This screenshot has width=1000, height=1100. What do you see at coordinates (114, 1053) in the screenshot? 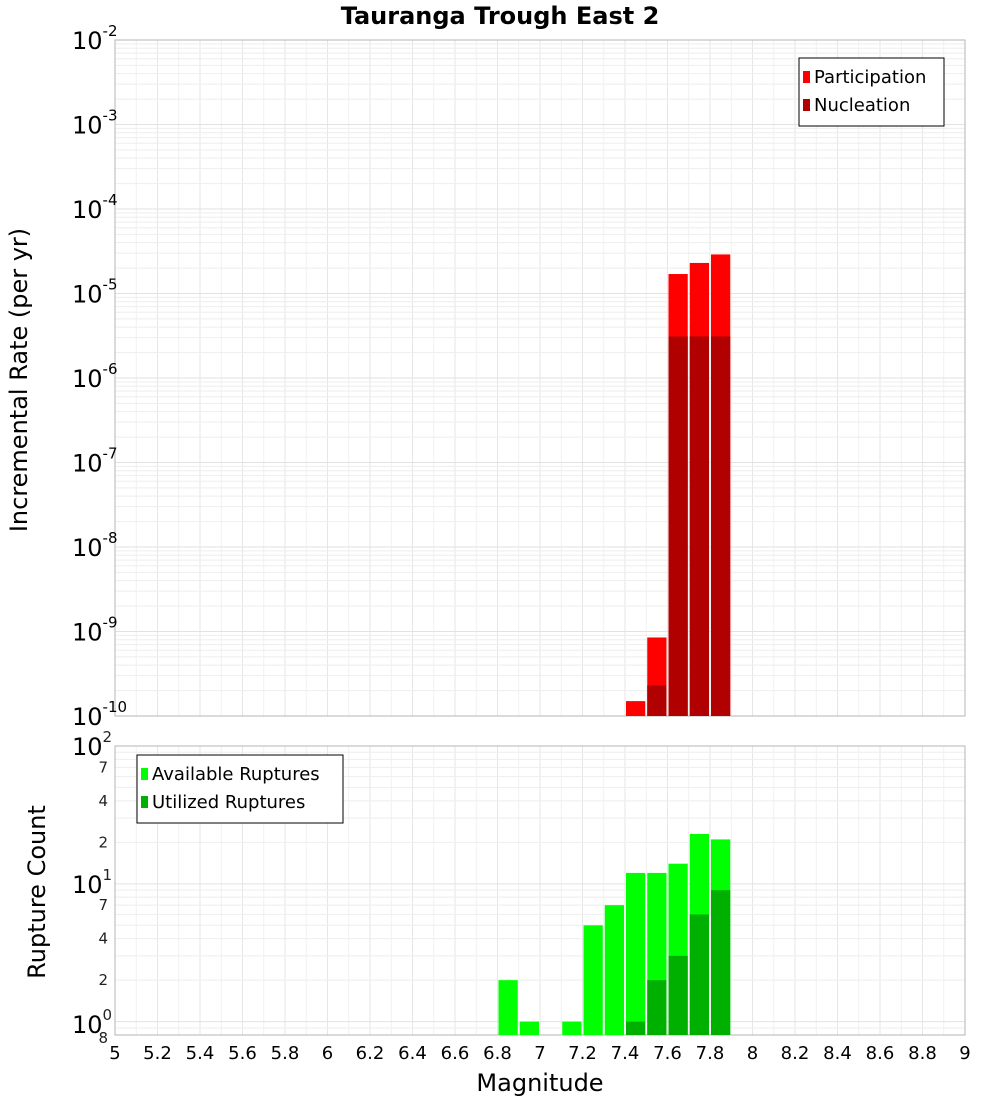
I see `x-tick-label: 5` at bounding box center [114, 1053].